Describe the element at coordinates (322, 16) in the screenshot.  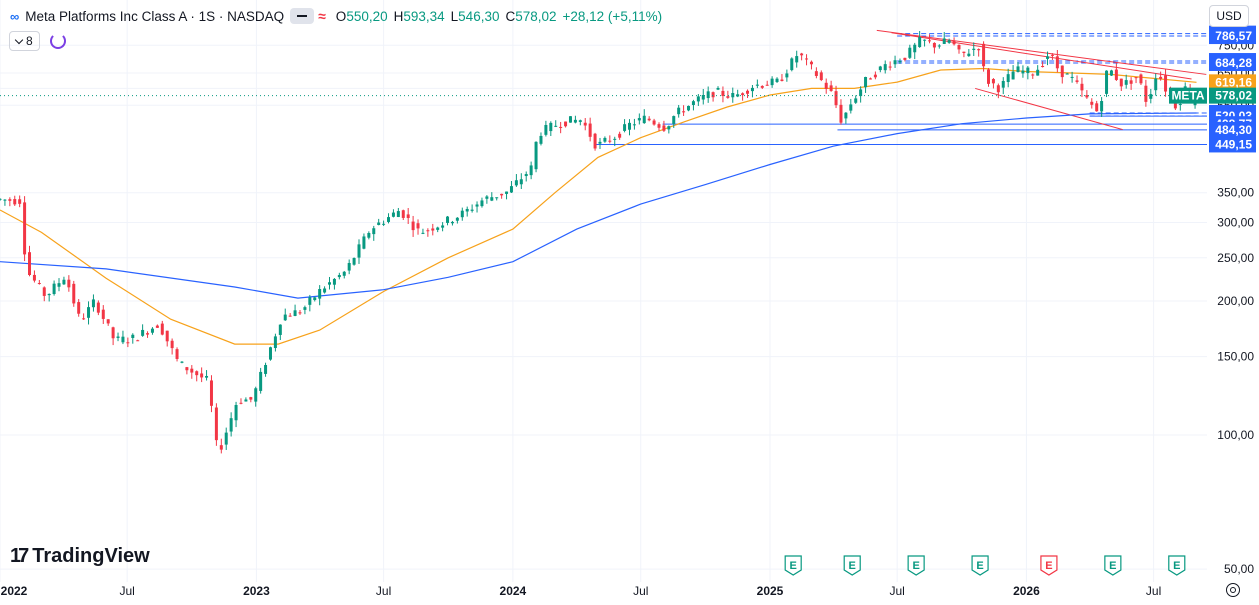
I see `compare-wave-icon: ≈` at that location.